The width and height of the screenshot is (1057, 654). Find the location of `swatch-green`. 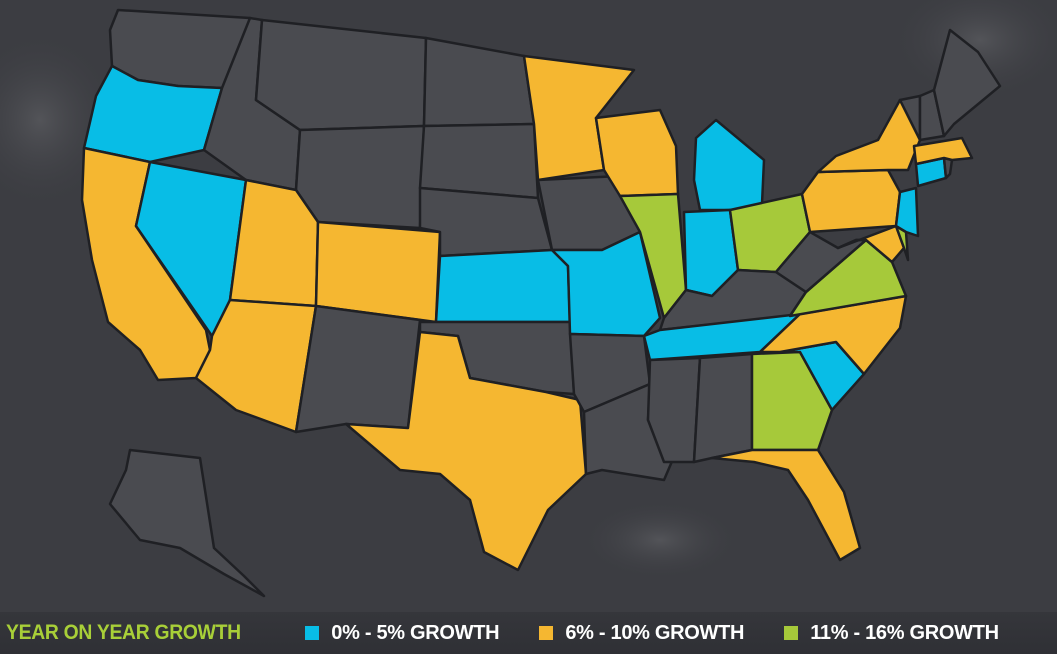

swatch-green is located at coordinates (791, 633).